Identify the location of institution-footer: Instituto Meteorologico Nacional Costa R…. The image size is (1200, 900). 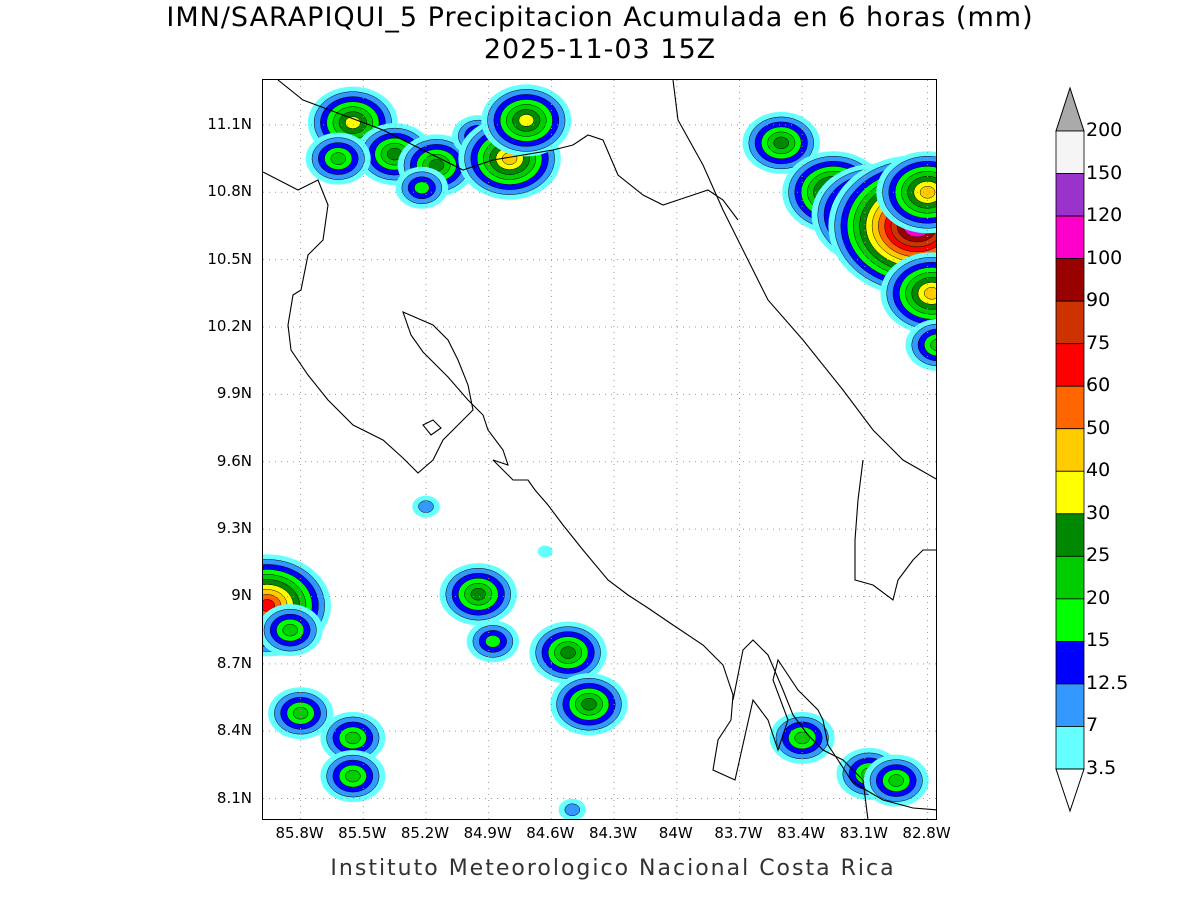
(613, 868).